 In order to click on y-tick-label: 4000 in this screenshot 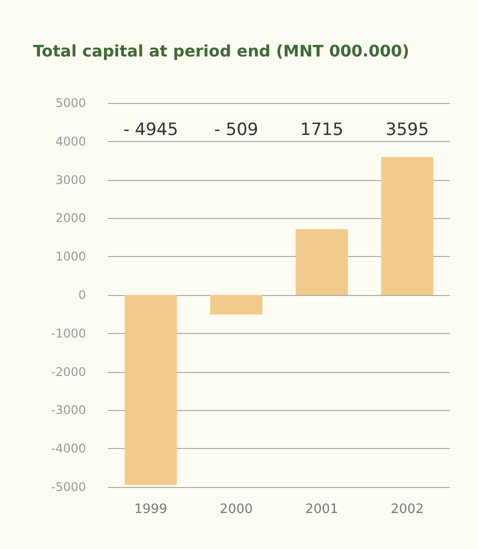, I will do `click(70, 141)`.